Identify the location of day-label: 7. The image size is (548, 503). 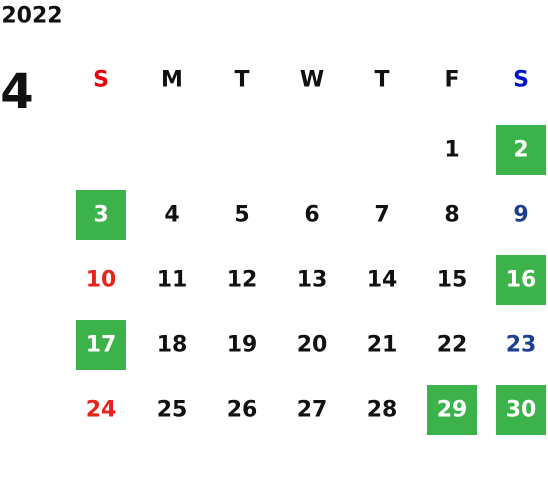
(381, 215).